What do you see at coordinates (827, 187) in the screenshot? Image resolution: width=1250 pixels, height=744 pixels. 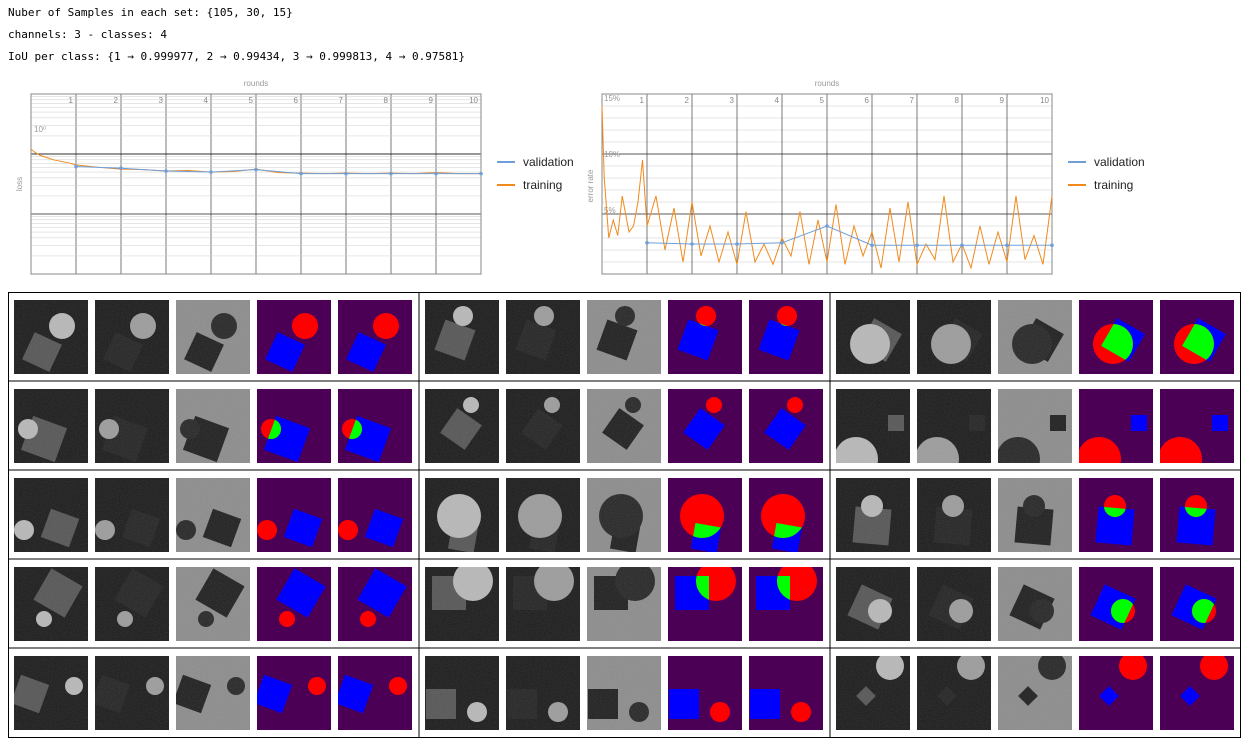 I see `training-series-line` at bounding box center [827, 187].